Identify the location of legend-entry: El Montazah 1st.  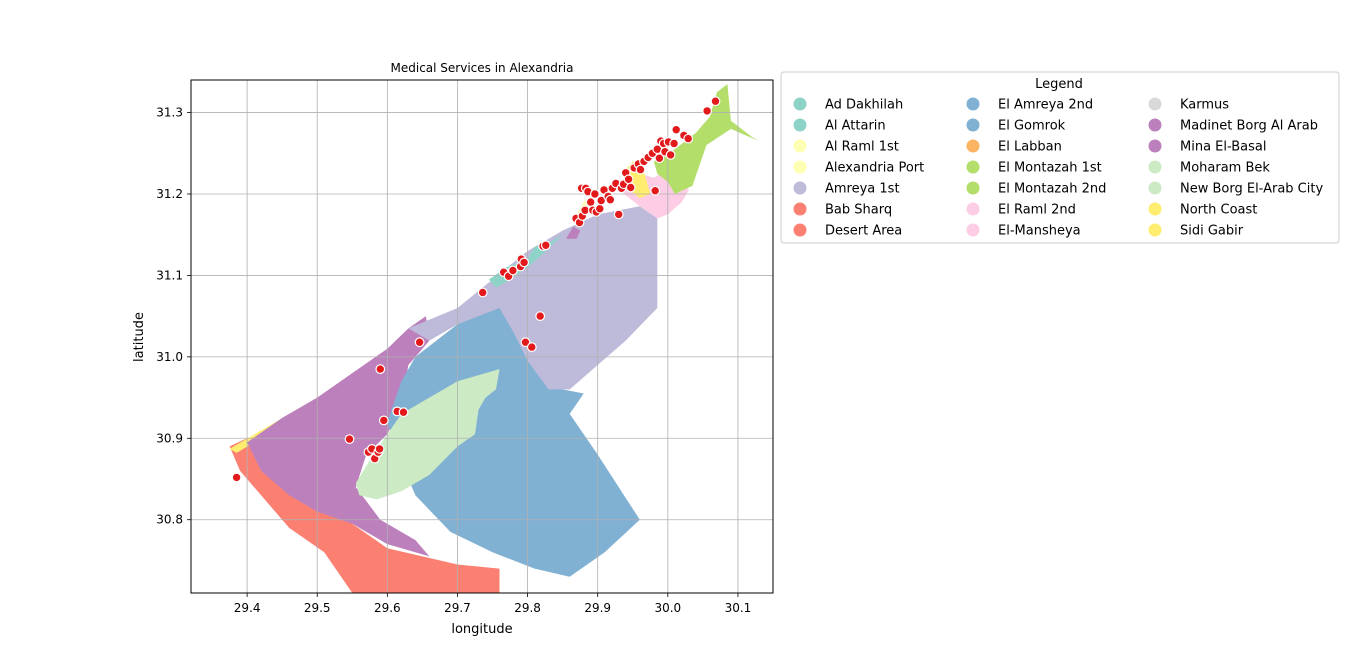
(1034, 168).